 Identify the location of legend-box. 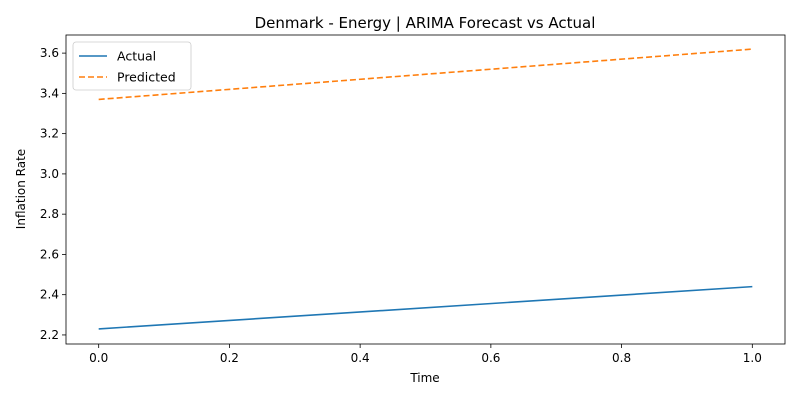
(132, 66).